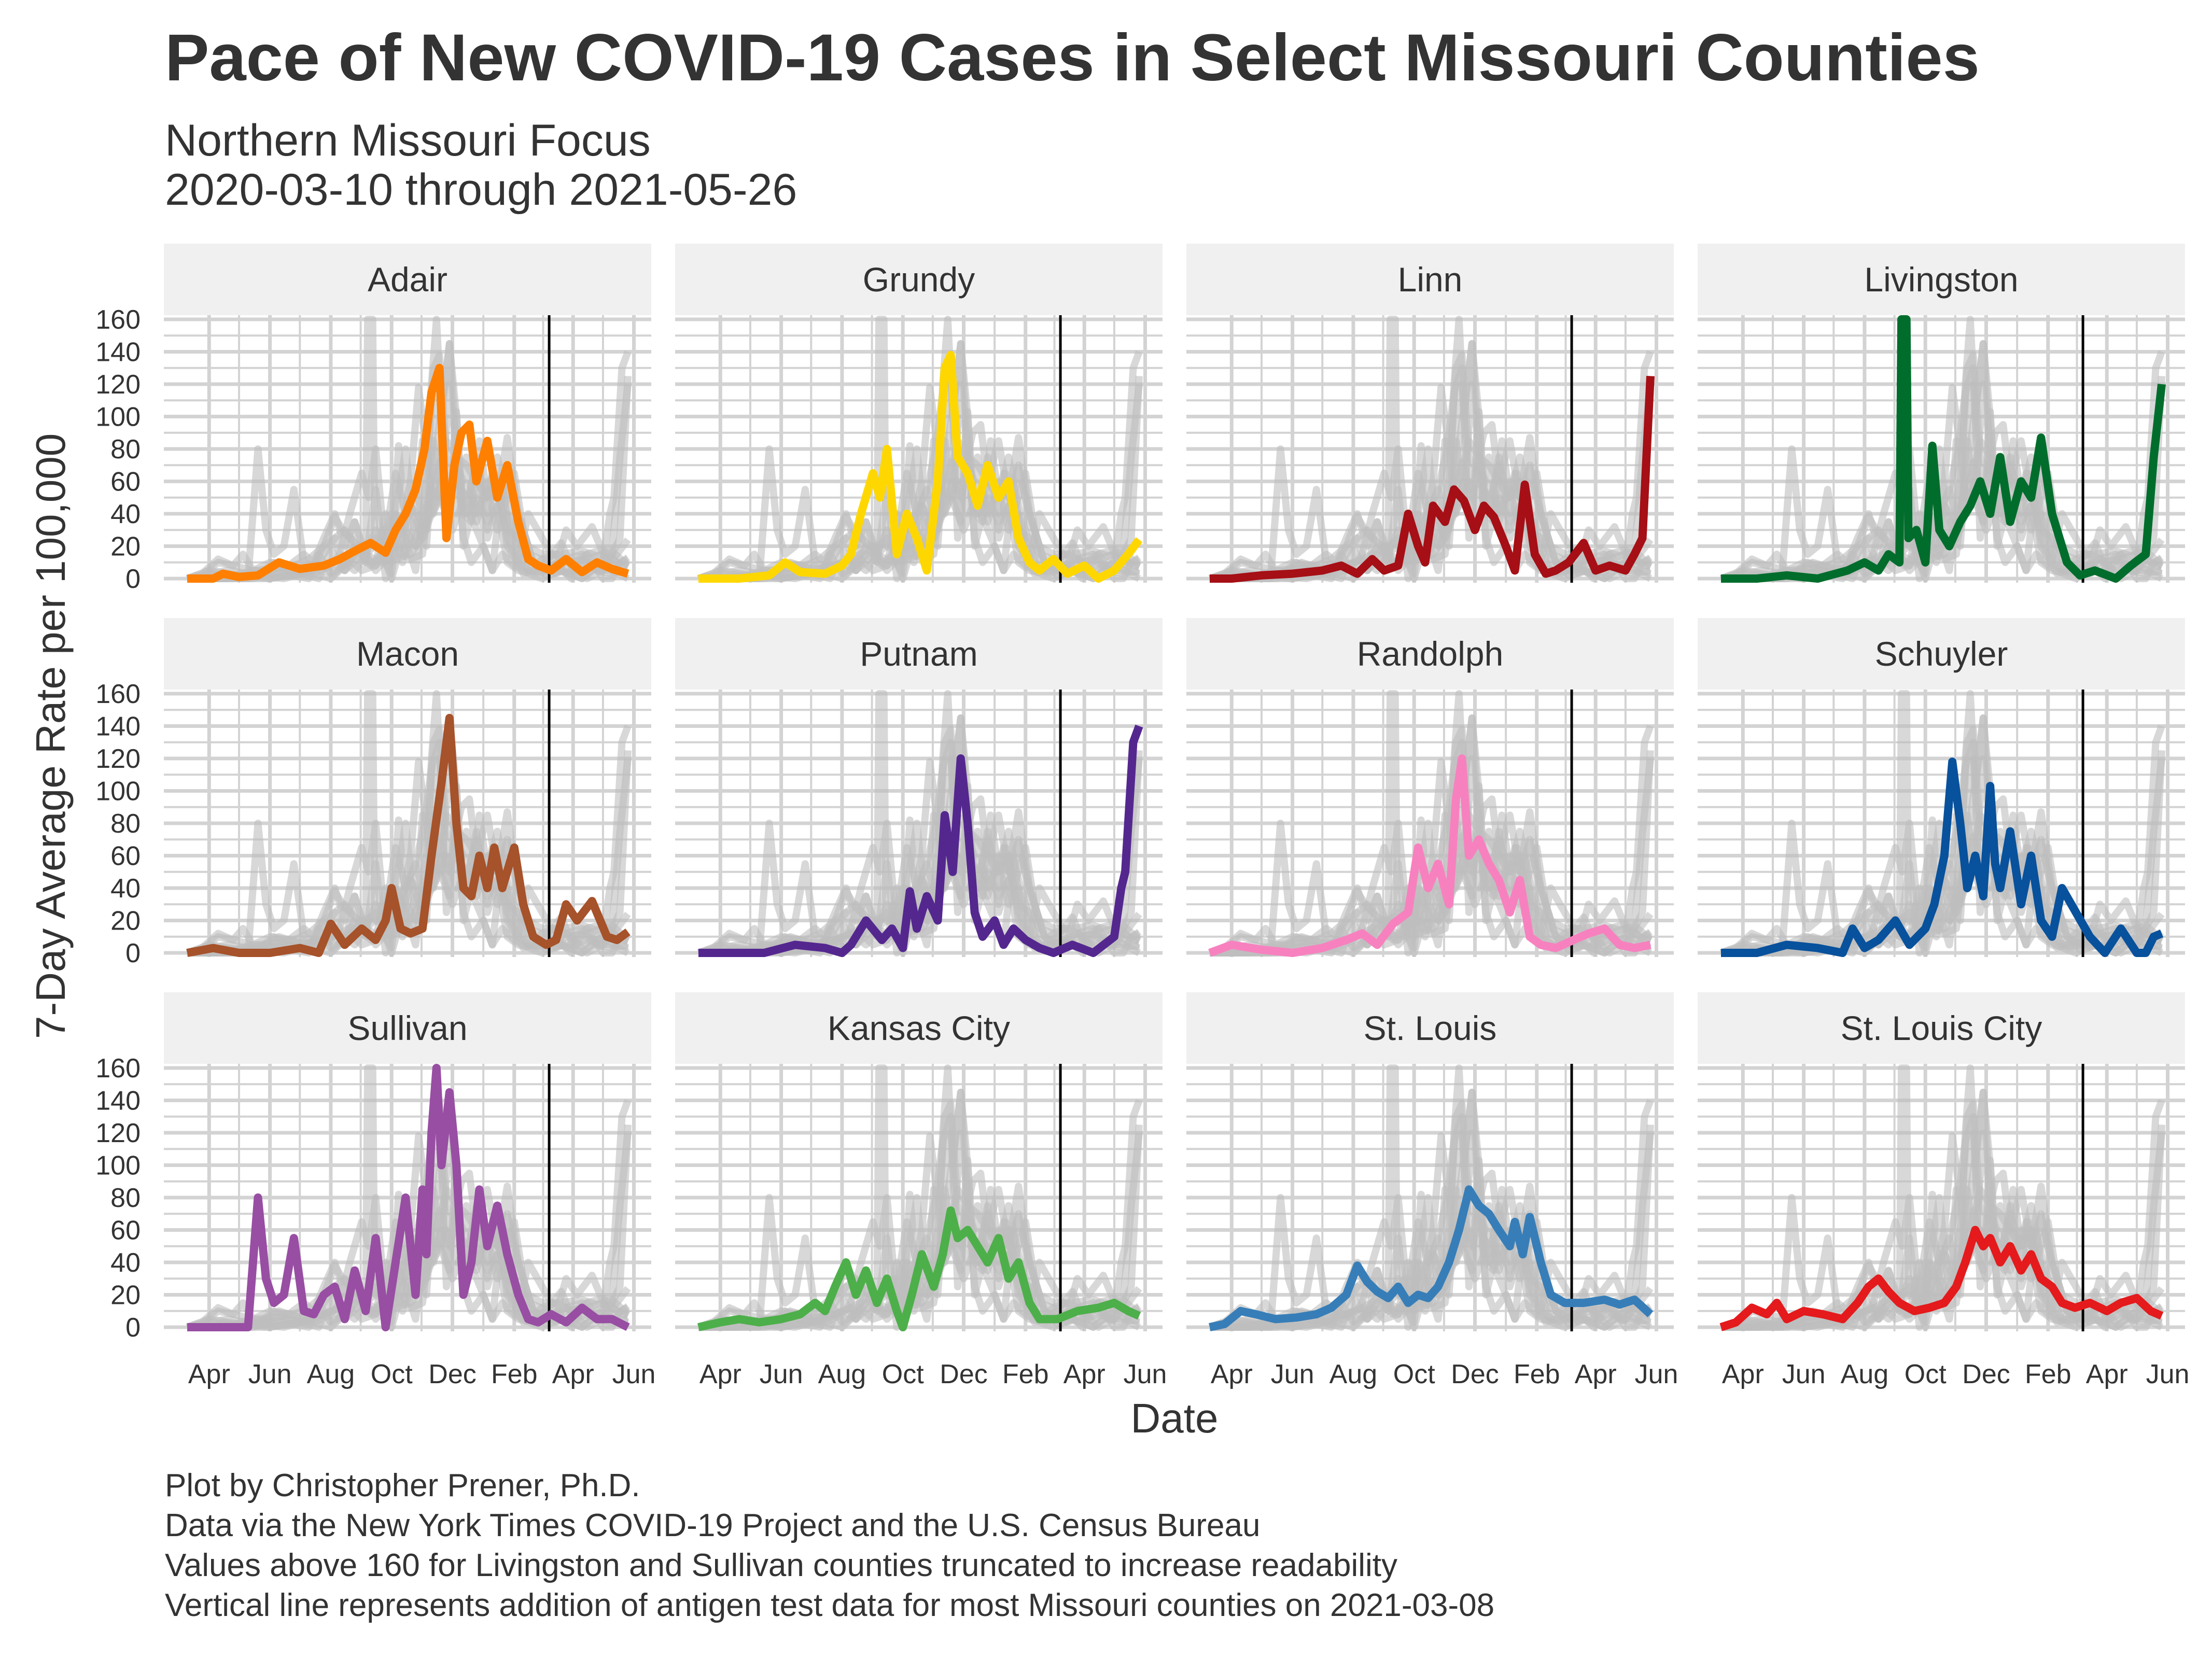 The width and height of the screenshot is (2212, 1659). I want to click on facet-strip-label: Schuyler, so click(1941, 654).